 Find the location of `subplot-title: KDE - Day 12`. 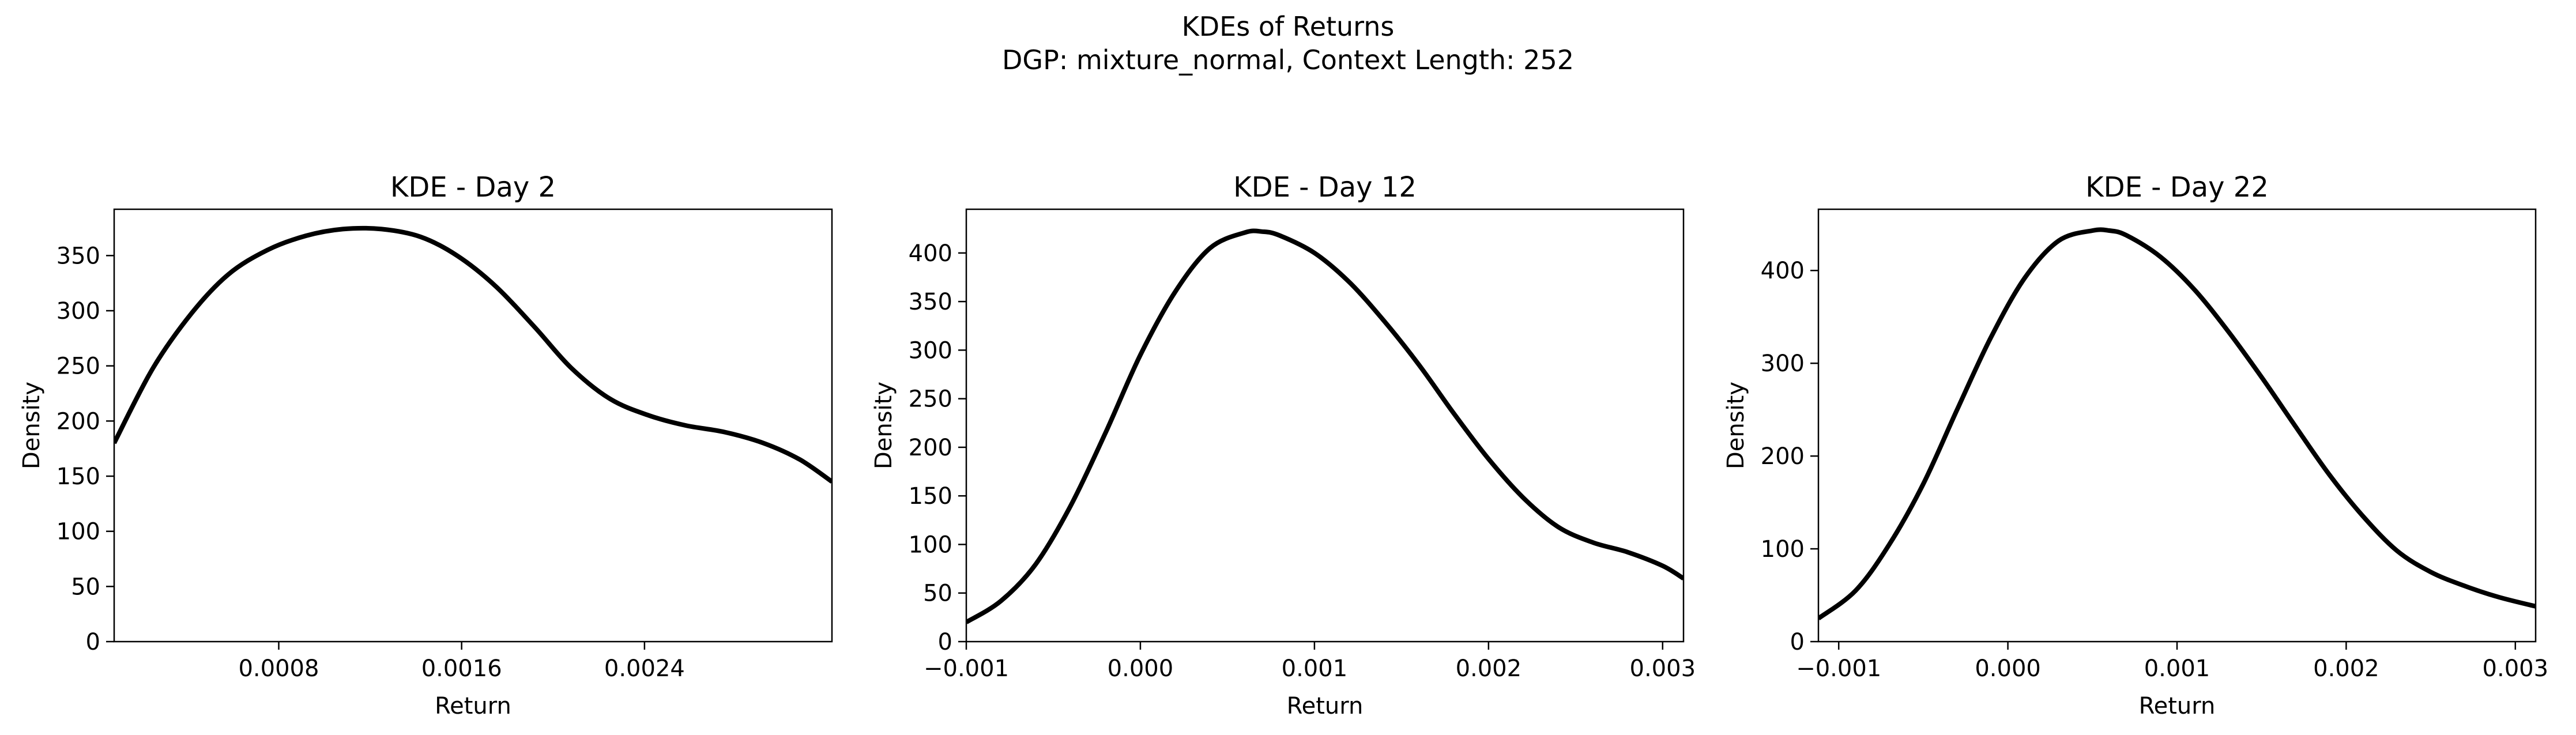

subplot-title: KDE - Day 12 is located at coordinates (1325, 187).